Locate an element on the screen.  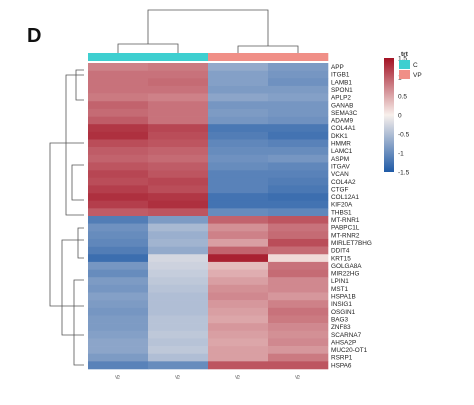
row-label: PABPC1L is located at coordinates (345, 228).